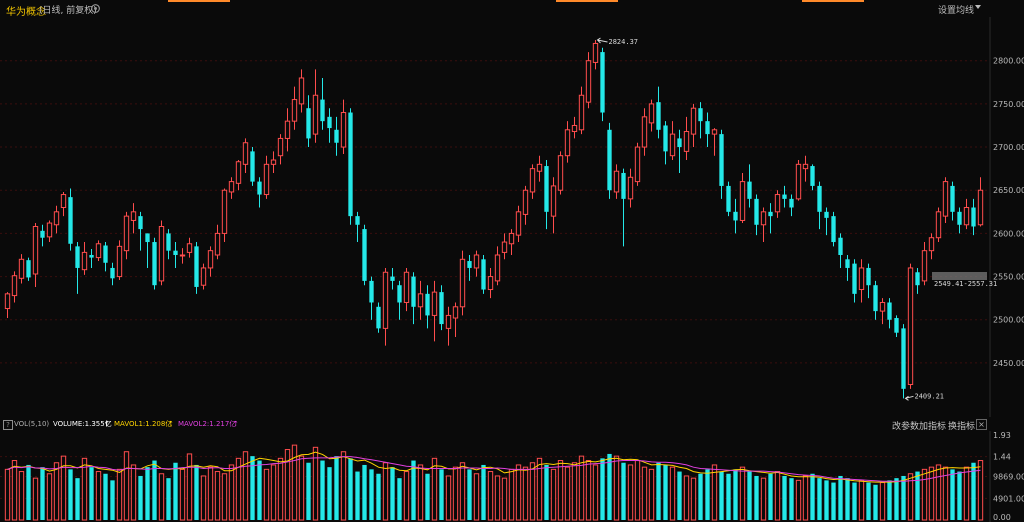  Describe the element at coordinates (962, 427) in the screenshot. I see `switch-indicator-button: 换指标` at that location.